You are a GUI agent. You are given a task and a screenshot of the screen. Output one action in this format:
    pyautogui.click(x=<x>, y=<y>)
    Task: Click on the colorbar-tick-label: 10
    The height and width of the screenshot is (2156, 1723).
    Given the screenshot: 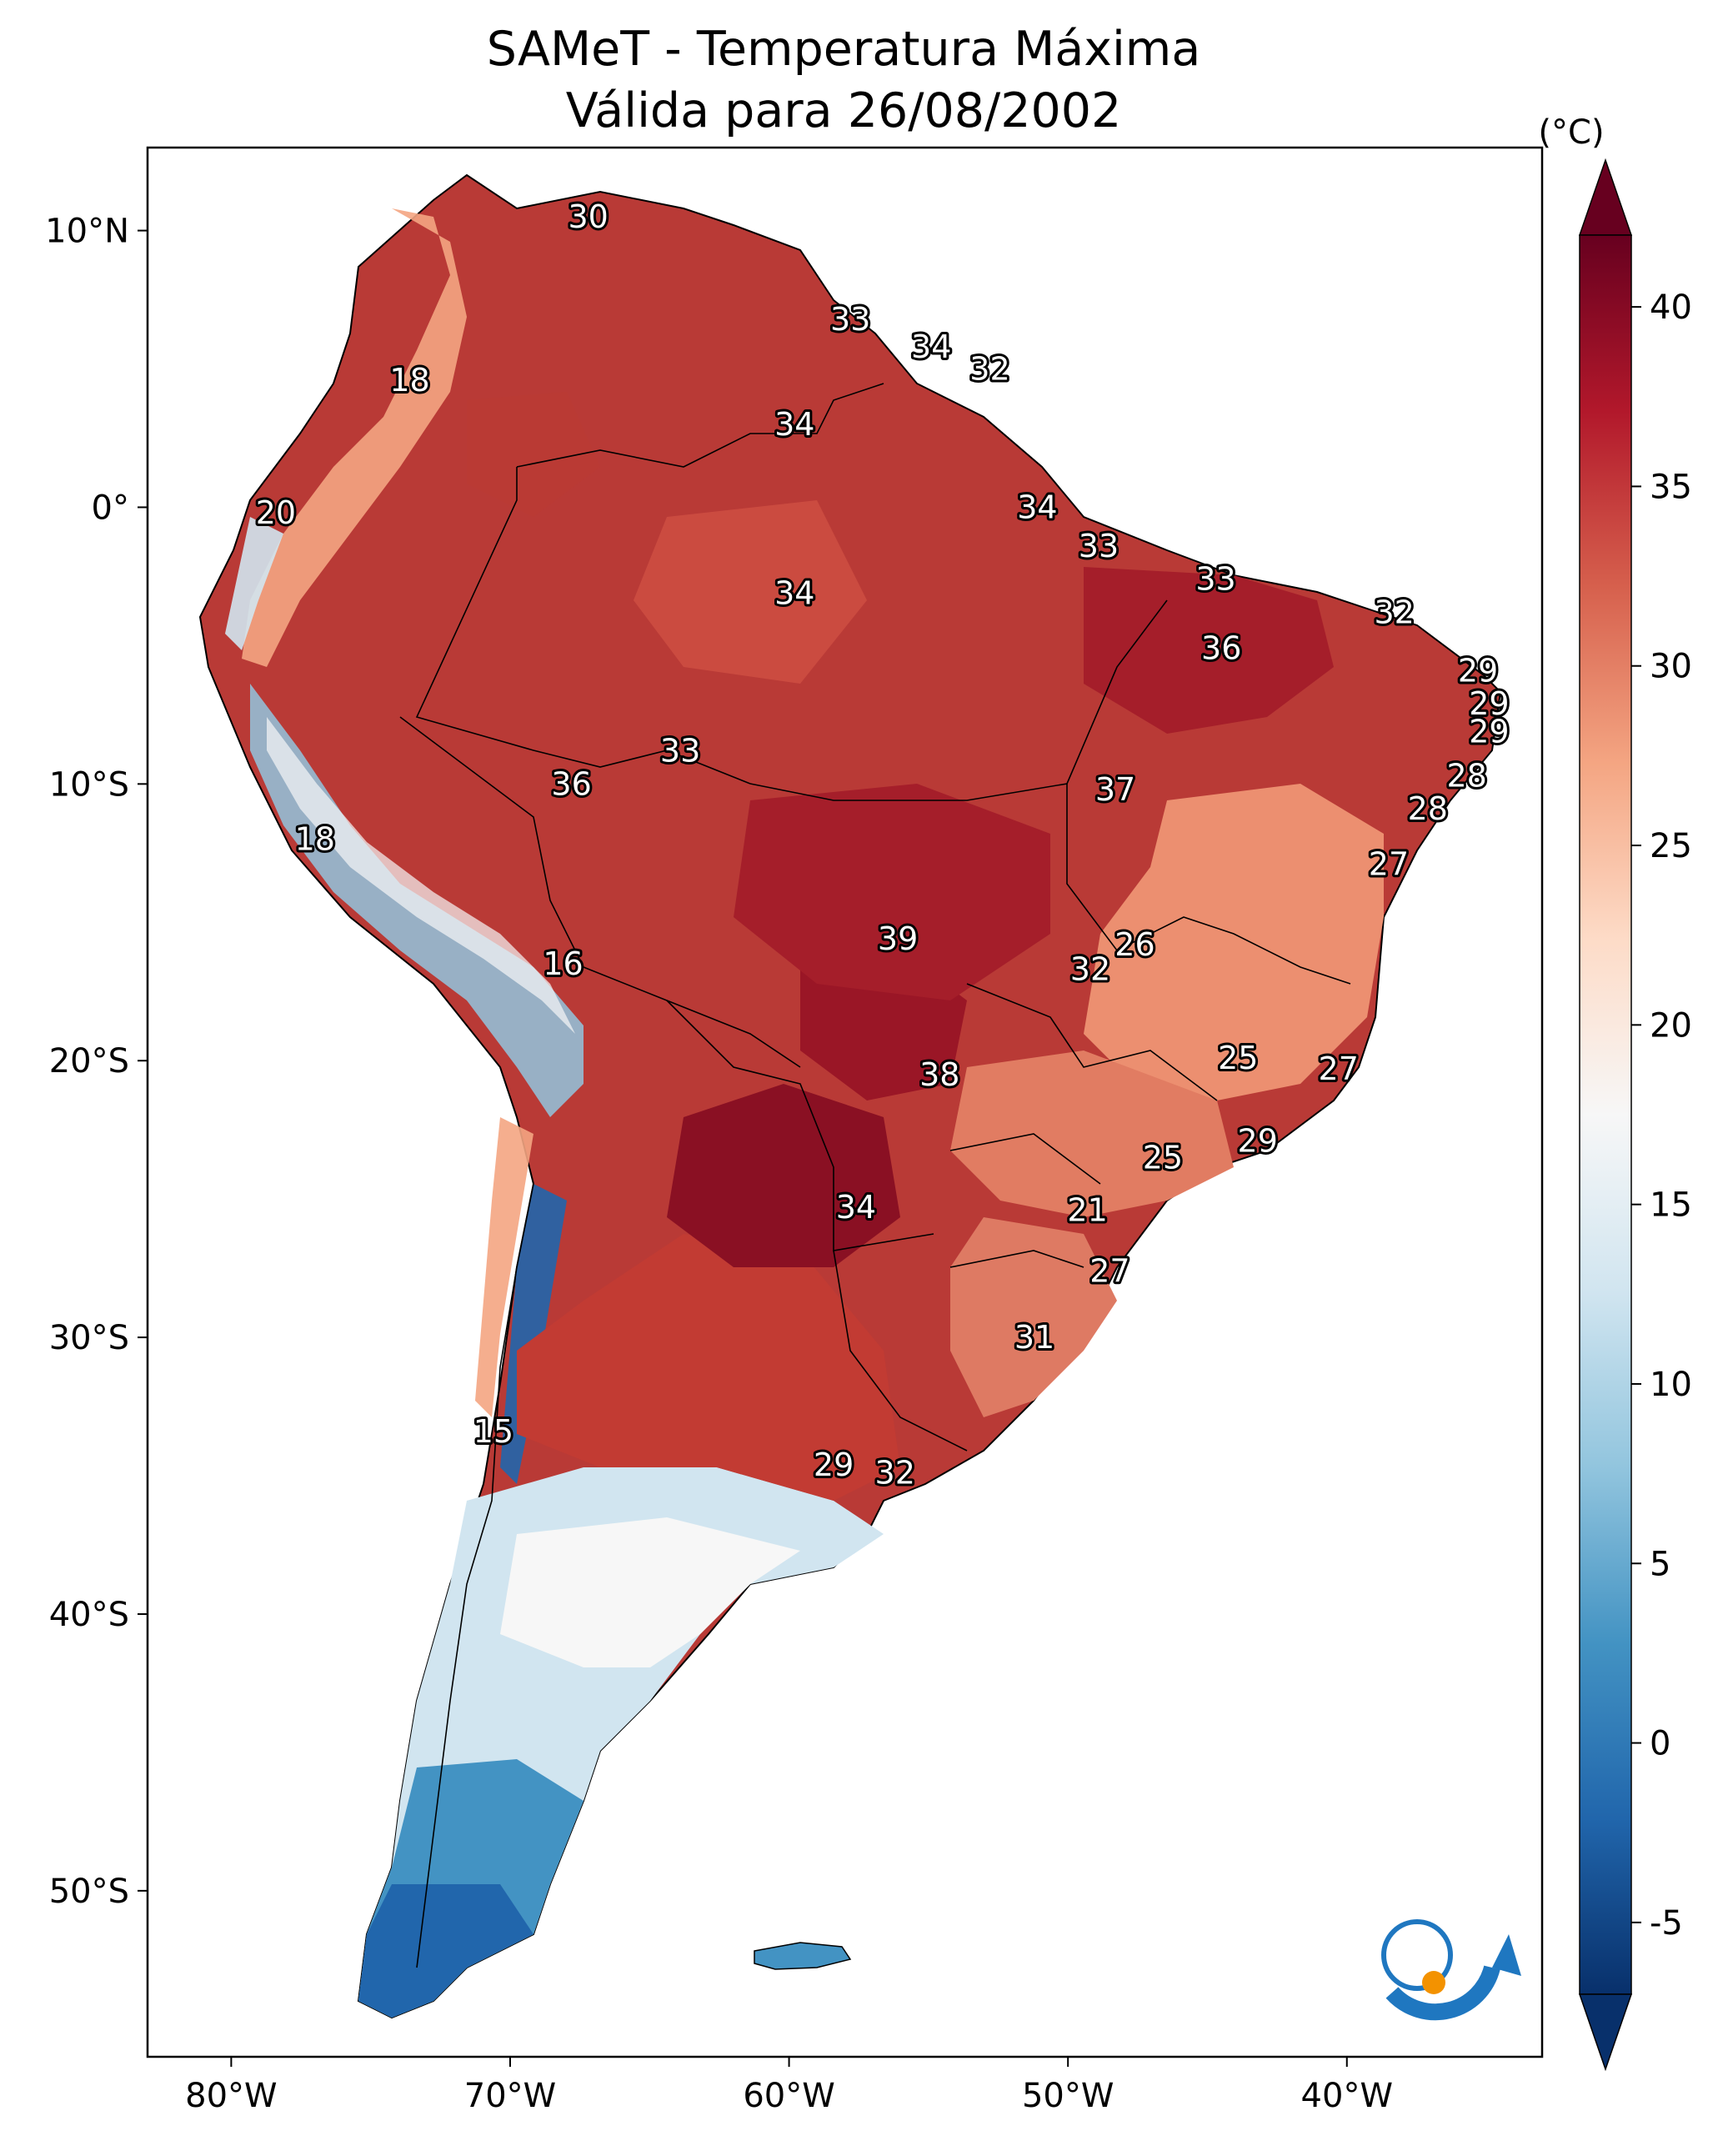 What is the action you would take?
    pyautogui.click(x=1671, y=1385)
    